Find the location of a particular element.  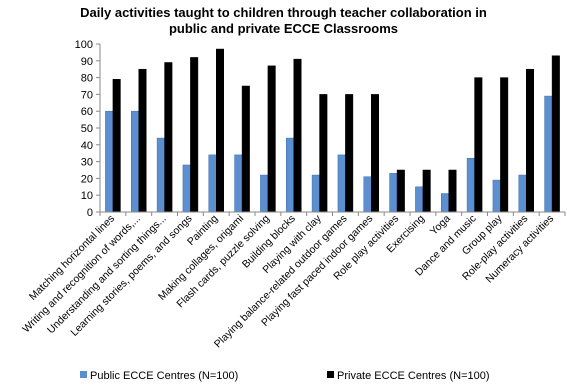

y-tick-label: 50 is located at coordinates (87, 129).